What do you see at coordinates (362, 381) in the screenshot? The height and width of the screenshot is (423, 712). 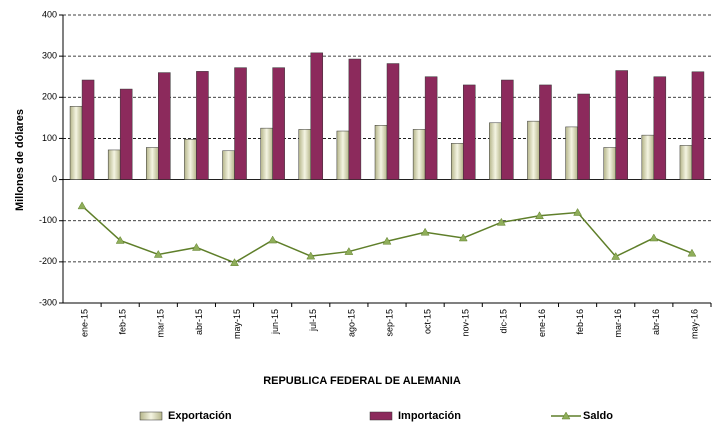 I see `chart-title: REPUBLICA FEDERAL DE ALEMANIA` at bounding box center [362, 381].